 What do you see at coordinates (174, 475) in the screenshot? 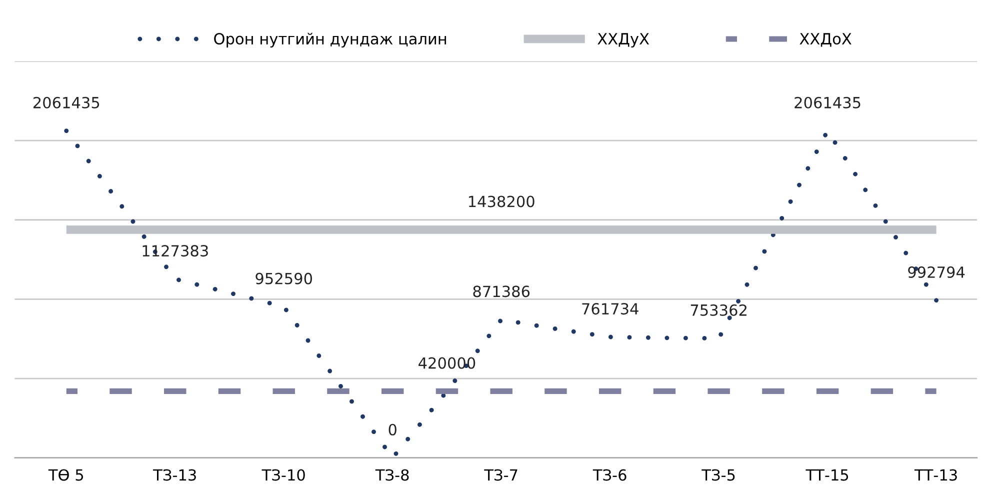
I see `x-tick-label: ТЗ-13` at bounding box center [174, 475].